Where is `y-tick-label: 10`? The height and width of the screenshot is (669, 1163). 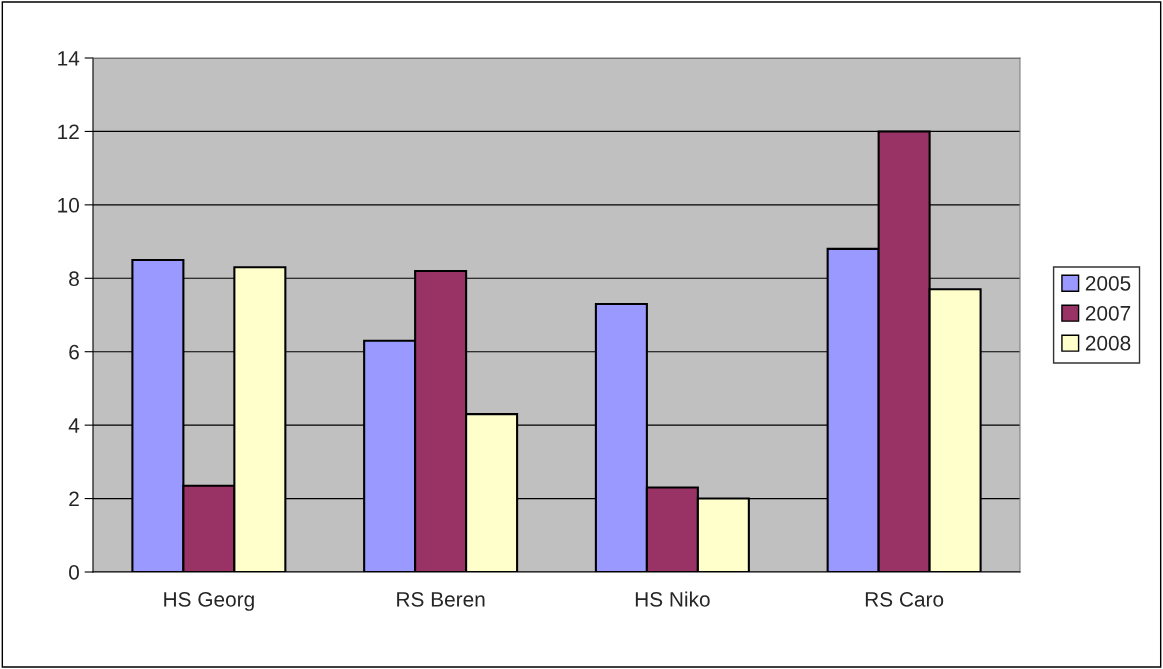
y-tick-label: 10 is located at coordinates (68, 205).